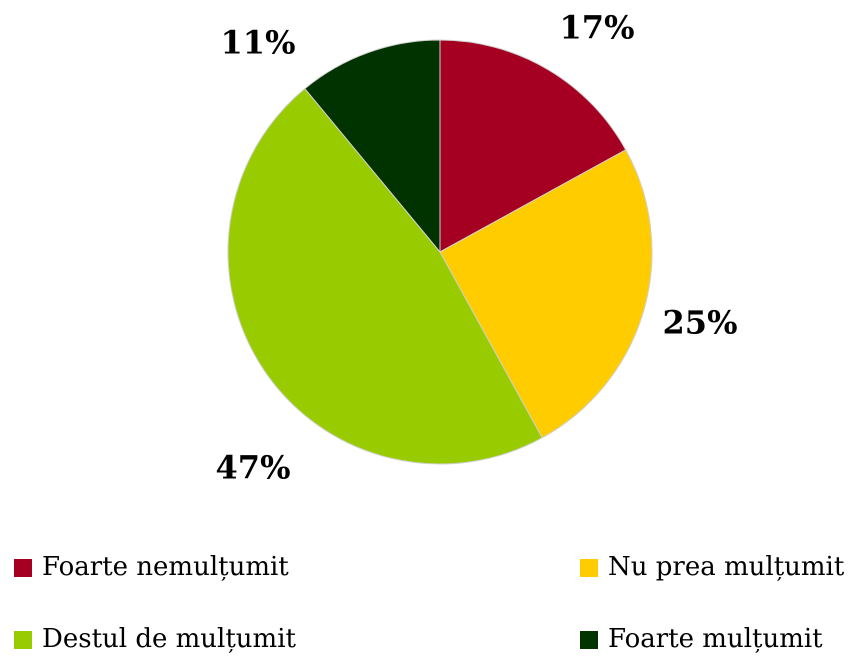  I want to click on value-label: 25%, so click(700, 323).